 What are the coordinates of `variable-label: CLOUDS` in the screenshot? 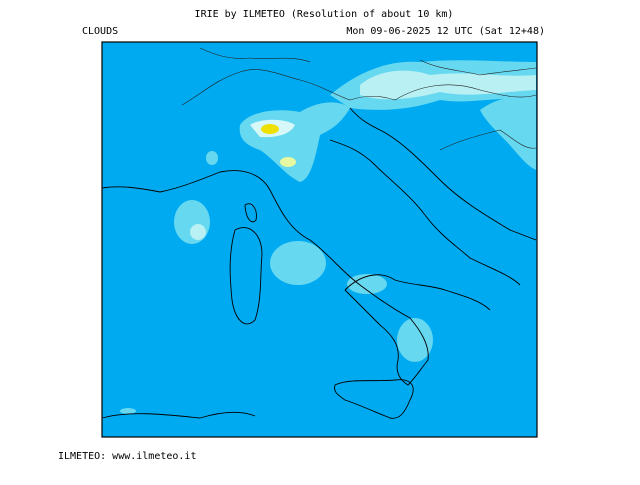 It's located at (100, 31).